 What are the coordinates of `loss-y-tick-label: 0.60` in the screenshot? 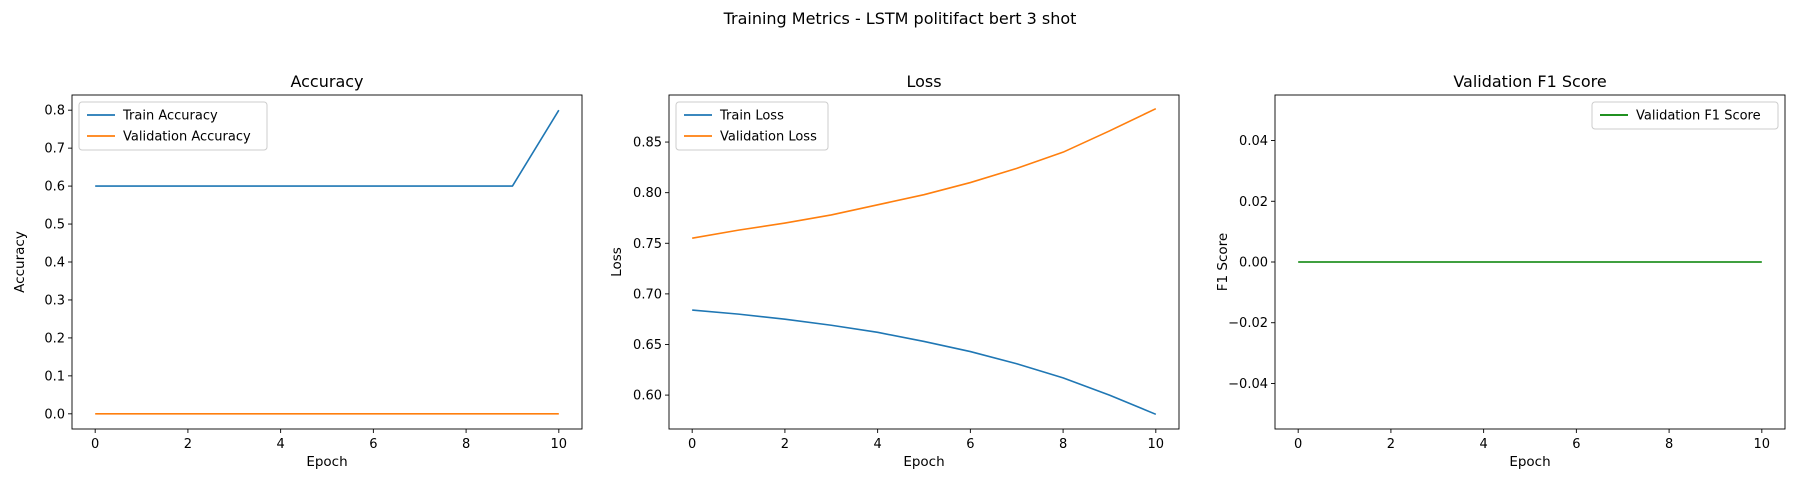 It's located at (647, 396).